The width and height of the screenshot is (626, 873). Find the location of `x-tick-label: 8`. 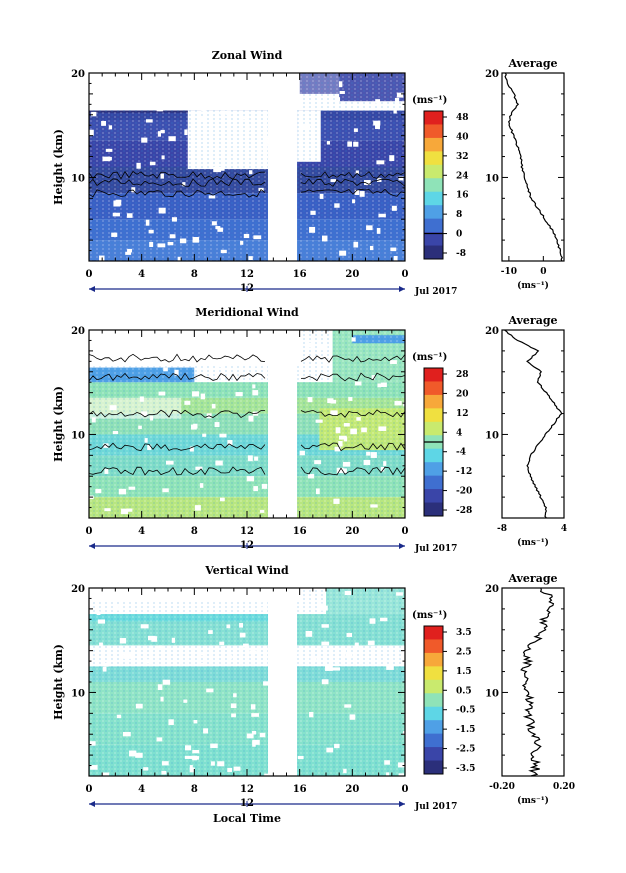

x-tick-label: 8 is located at coordinates (194, 274).